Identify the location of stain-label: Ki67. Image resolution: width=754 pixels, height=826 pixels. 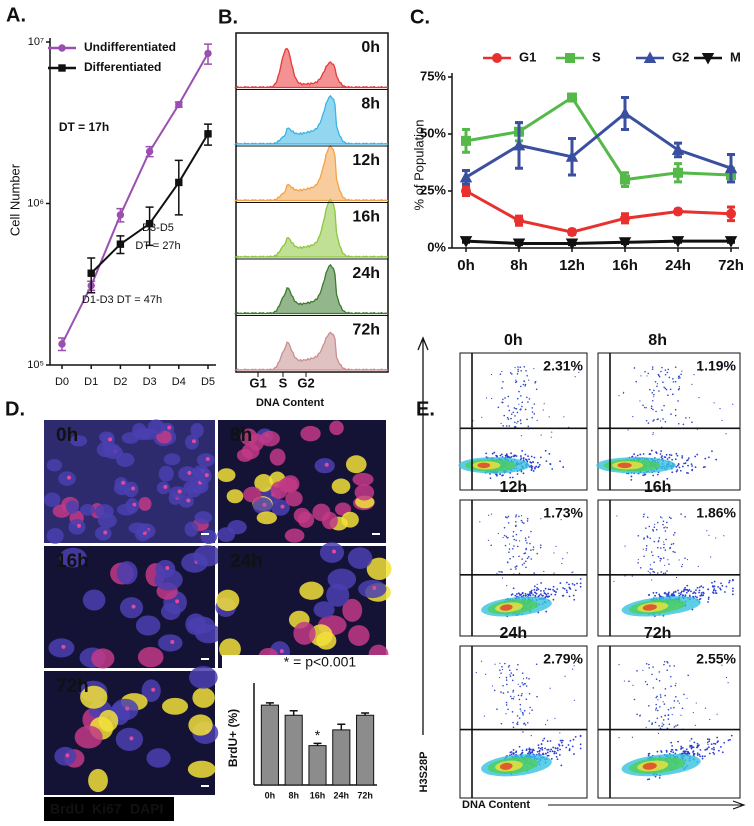
(107, 809).